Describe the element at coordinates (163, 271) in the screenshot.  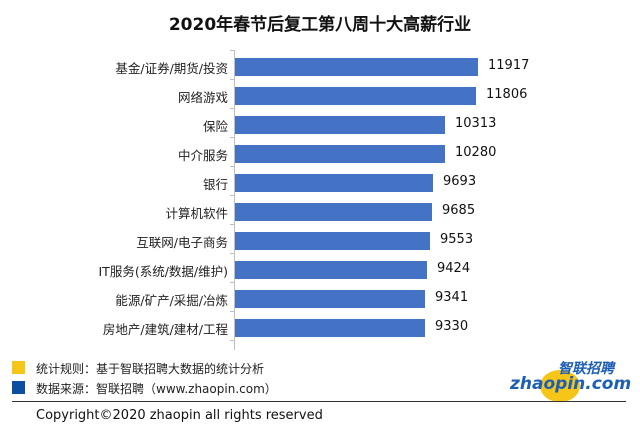
I see `category-label: IT服务(系统/数据/维护)` at that location.